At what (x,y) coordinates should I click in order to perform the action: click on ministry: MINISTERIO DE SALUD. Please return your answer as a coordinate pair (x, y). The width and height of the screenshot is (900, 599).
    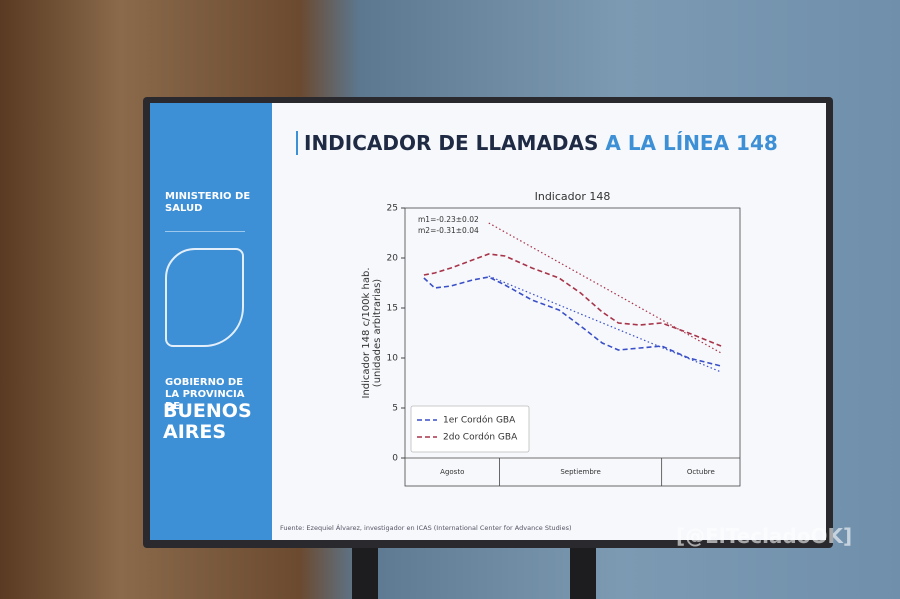
    Looking at the image, I should click on (208, 202).